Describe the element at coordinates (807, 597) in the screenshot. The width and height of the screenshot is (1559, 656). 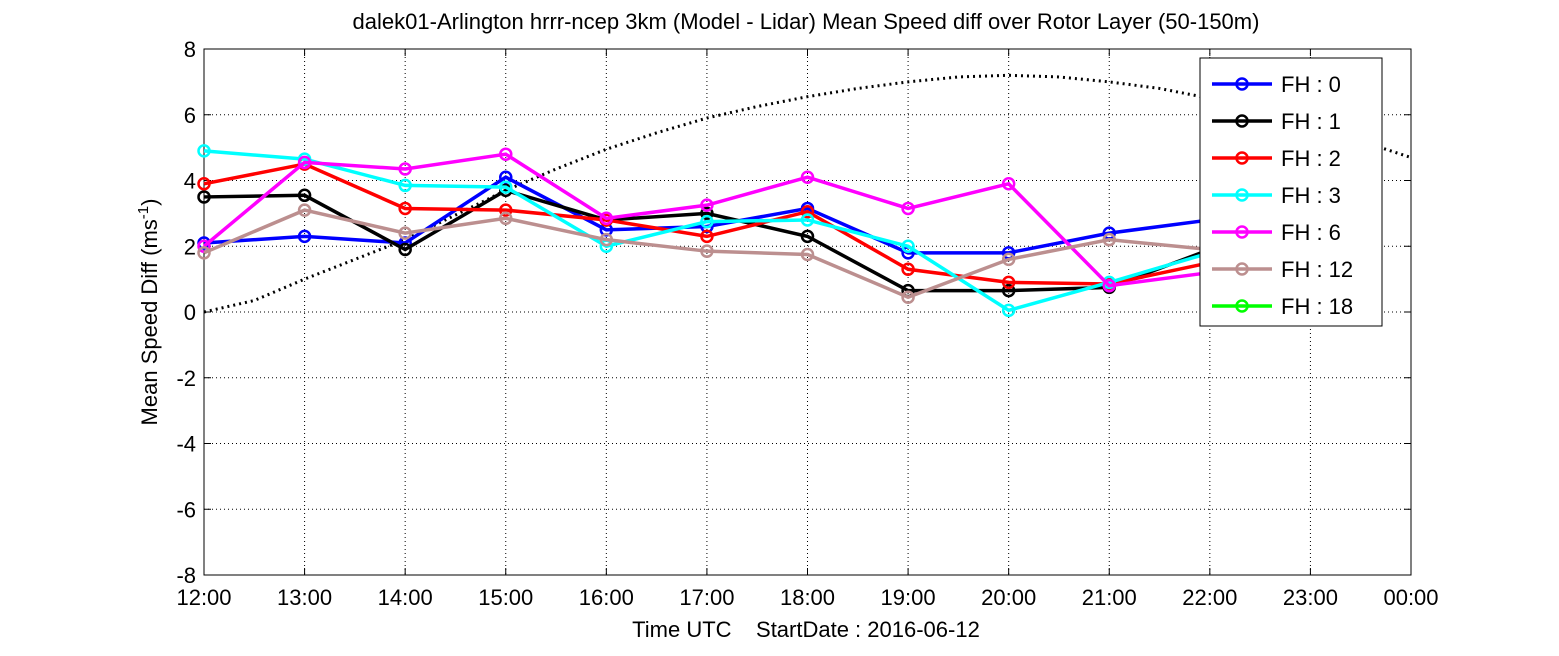
I see `x-tick-label: 18:00` at that location.